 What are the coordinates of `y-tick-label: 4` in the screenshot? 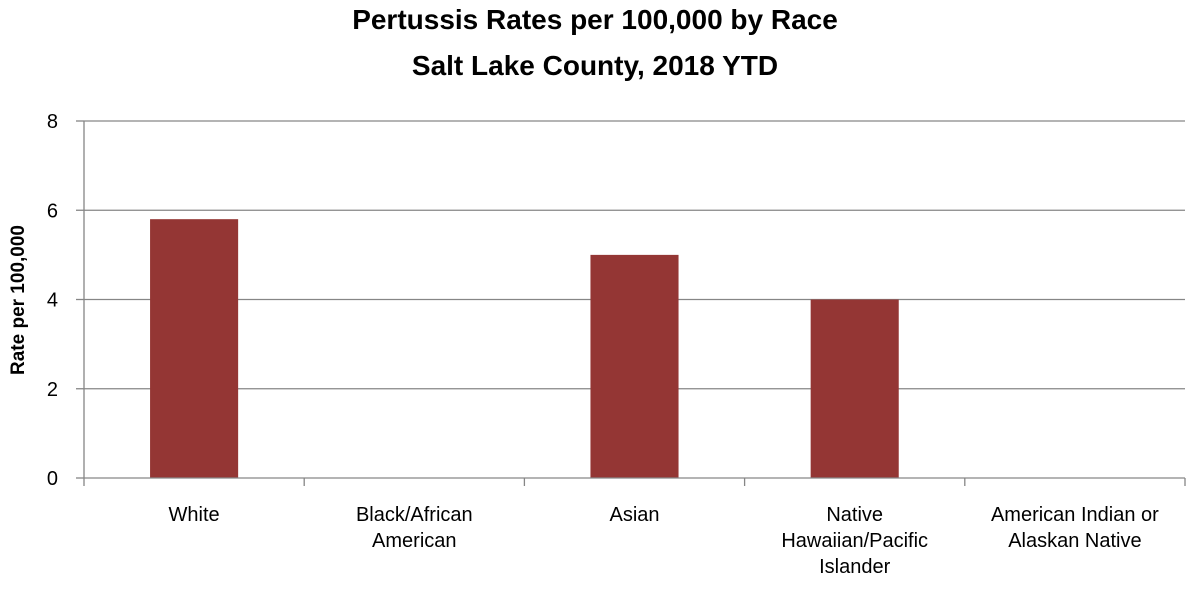 It's located at (52, 301).